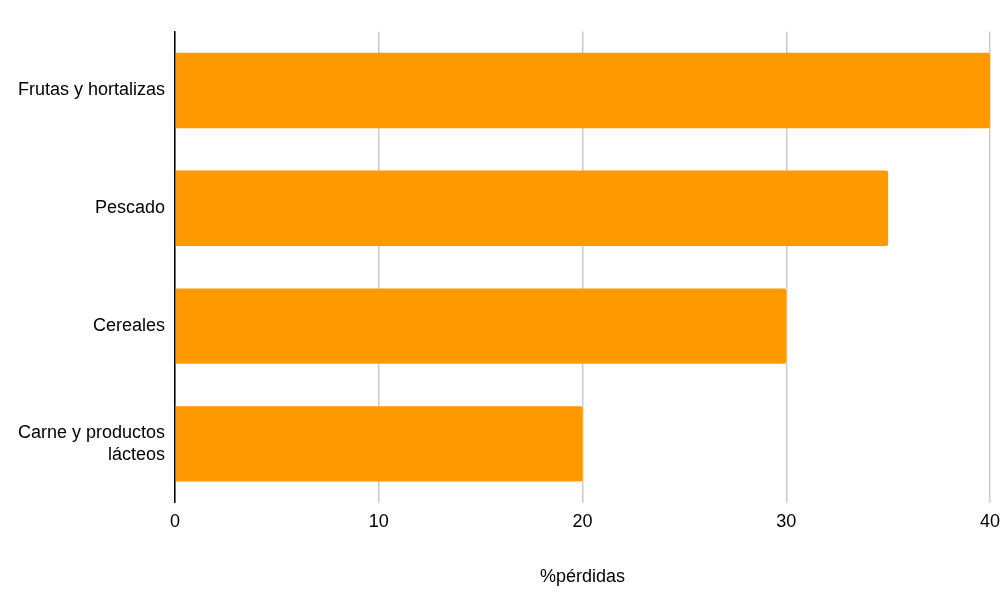 The image size is (1008, 592). What do you see at coordinates (582, 520) in the screenshot?
I see `x-tick-label: 20` at bounding box center [582, 520].